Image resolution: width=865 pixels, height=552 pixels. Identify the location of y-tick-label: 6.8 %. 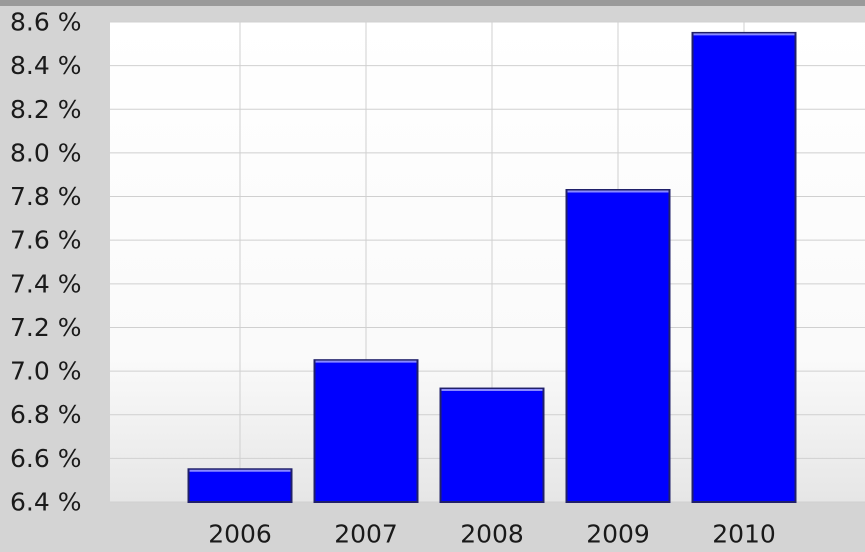
(45, 414).